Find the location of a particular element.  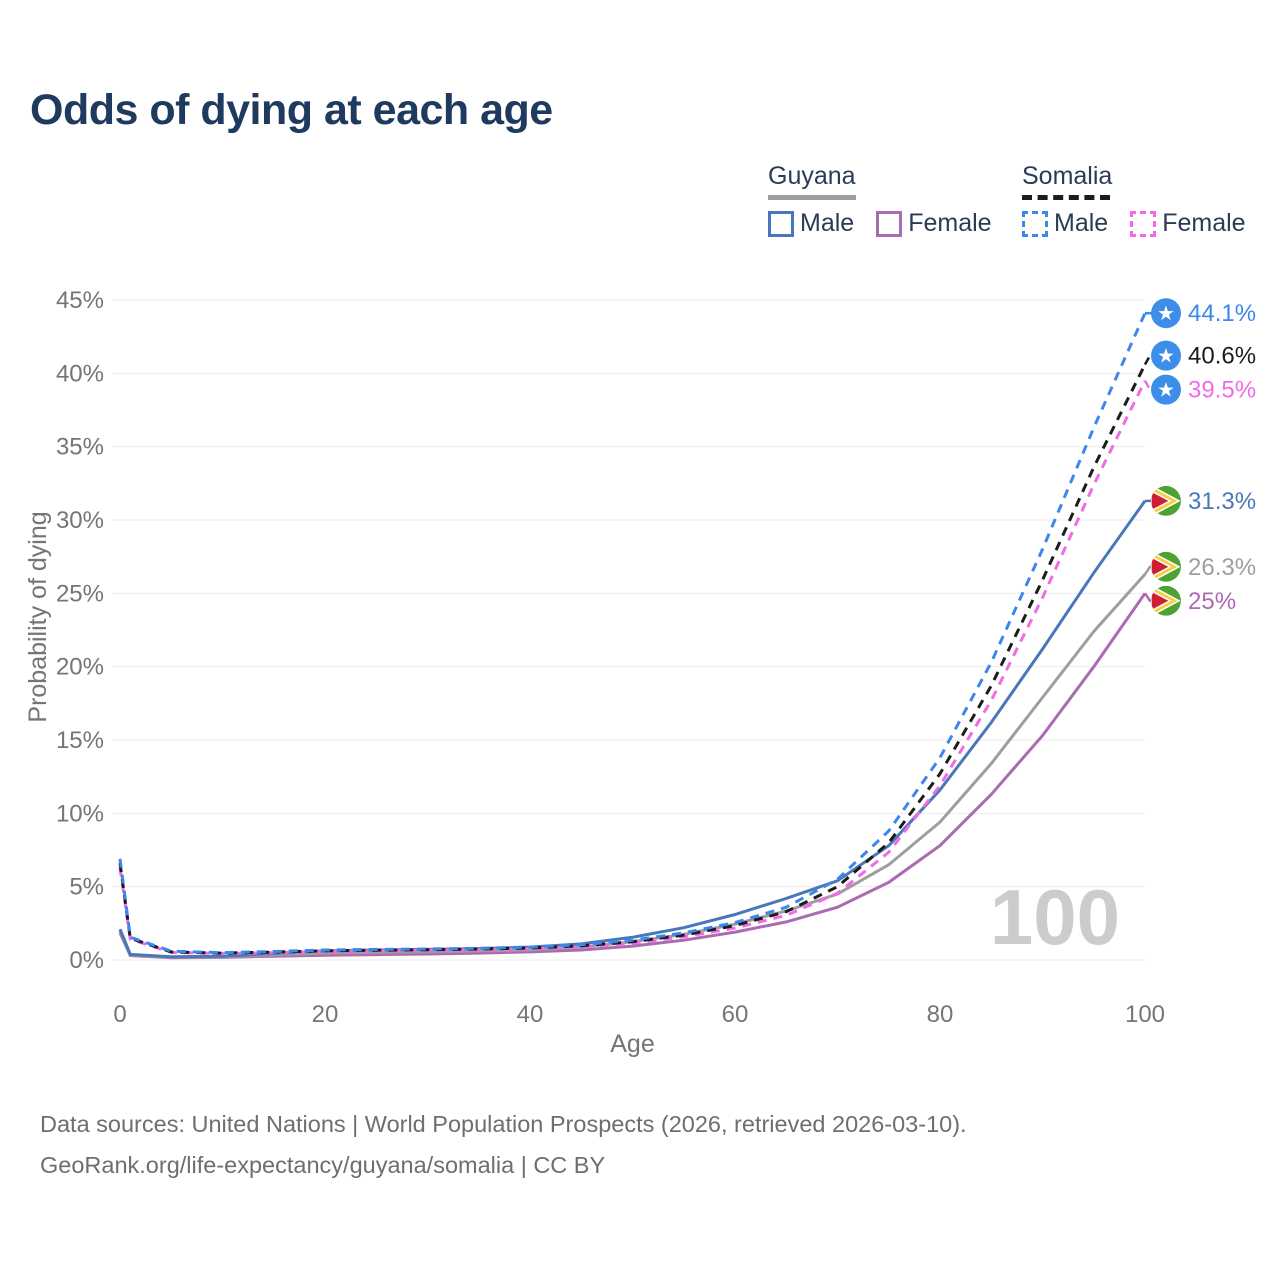

age-watermark: 100 is located at coordinates (1055, 917).